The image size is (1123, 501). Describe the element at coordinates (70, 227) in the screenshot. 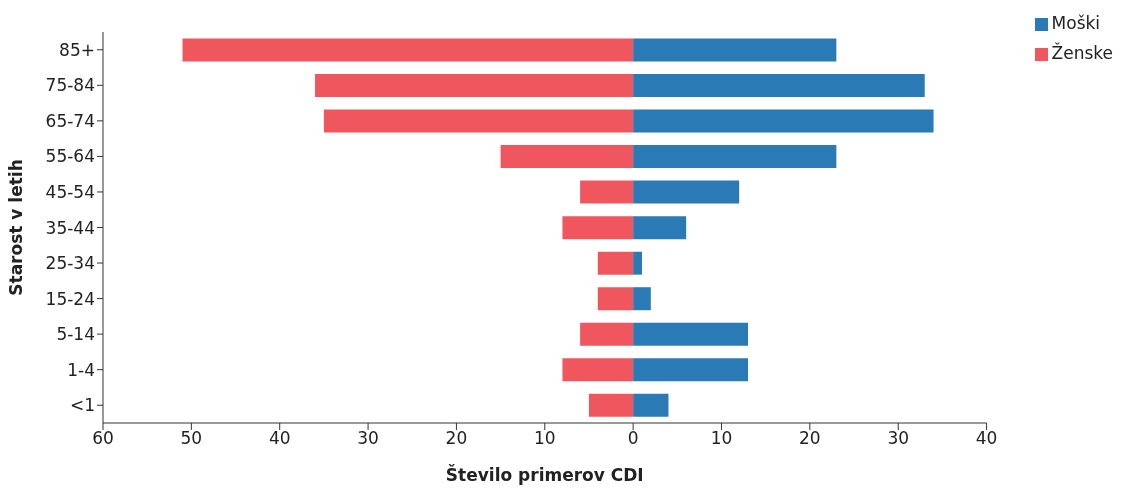

I see `y-tick-label: 35-44` at that location.